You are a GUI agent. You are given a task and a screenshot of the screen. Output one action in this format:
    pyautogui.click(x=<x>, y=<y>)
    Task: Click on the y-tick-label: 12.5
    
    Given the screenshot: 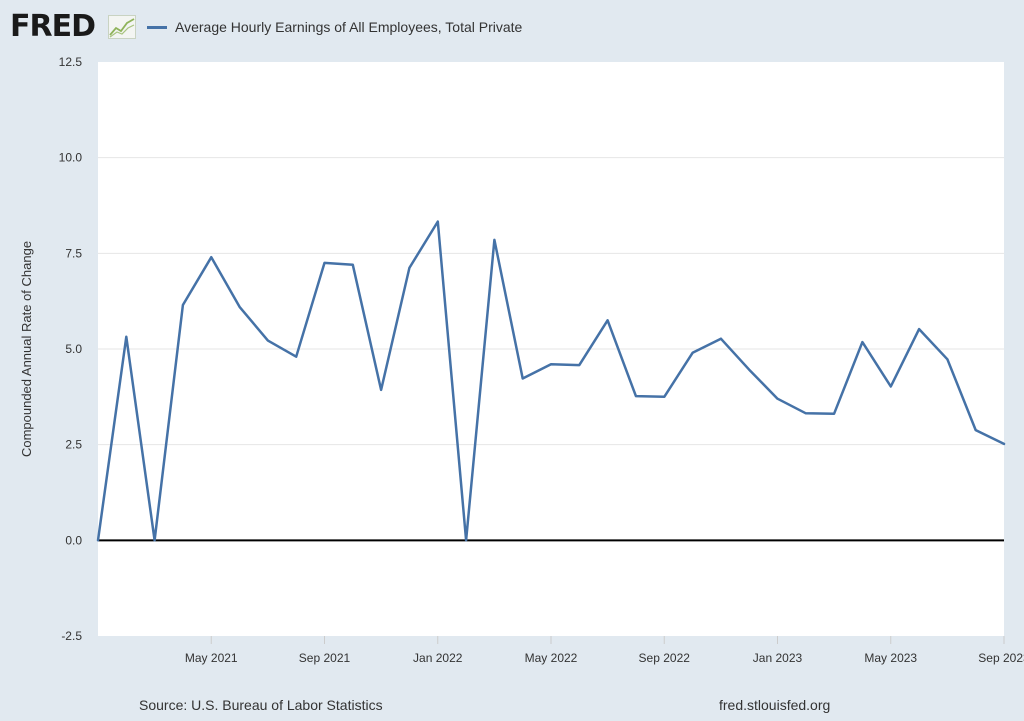 What is the action you would take?
    pyautogui.click(x=71, y=62)
    